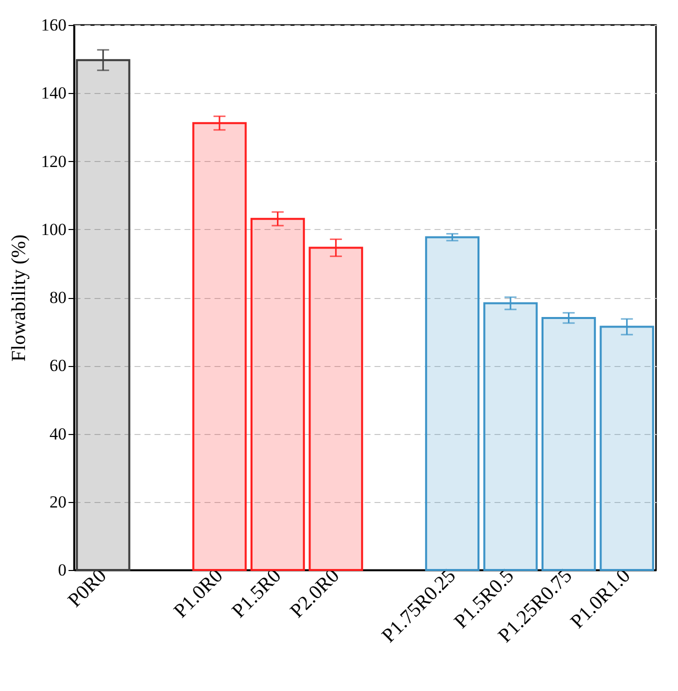  What do you see at coordinates (53, 25) in the screenshot?
I see `y-tick-label: 160` at bounding box center [53, 25].